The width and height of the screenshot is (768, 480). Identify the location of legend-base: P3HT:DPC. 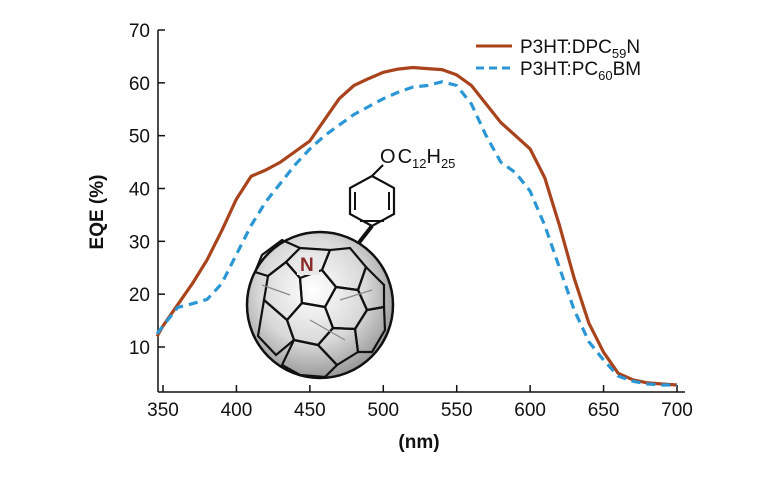
(566, 47).